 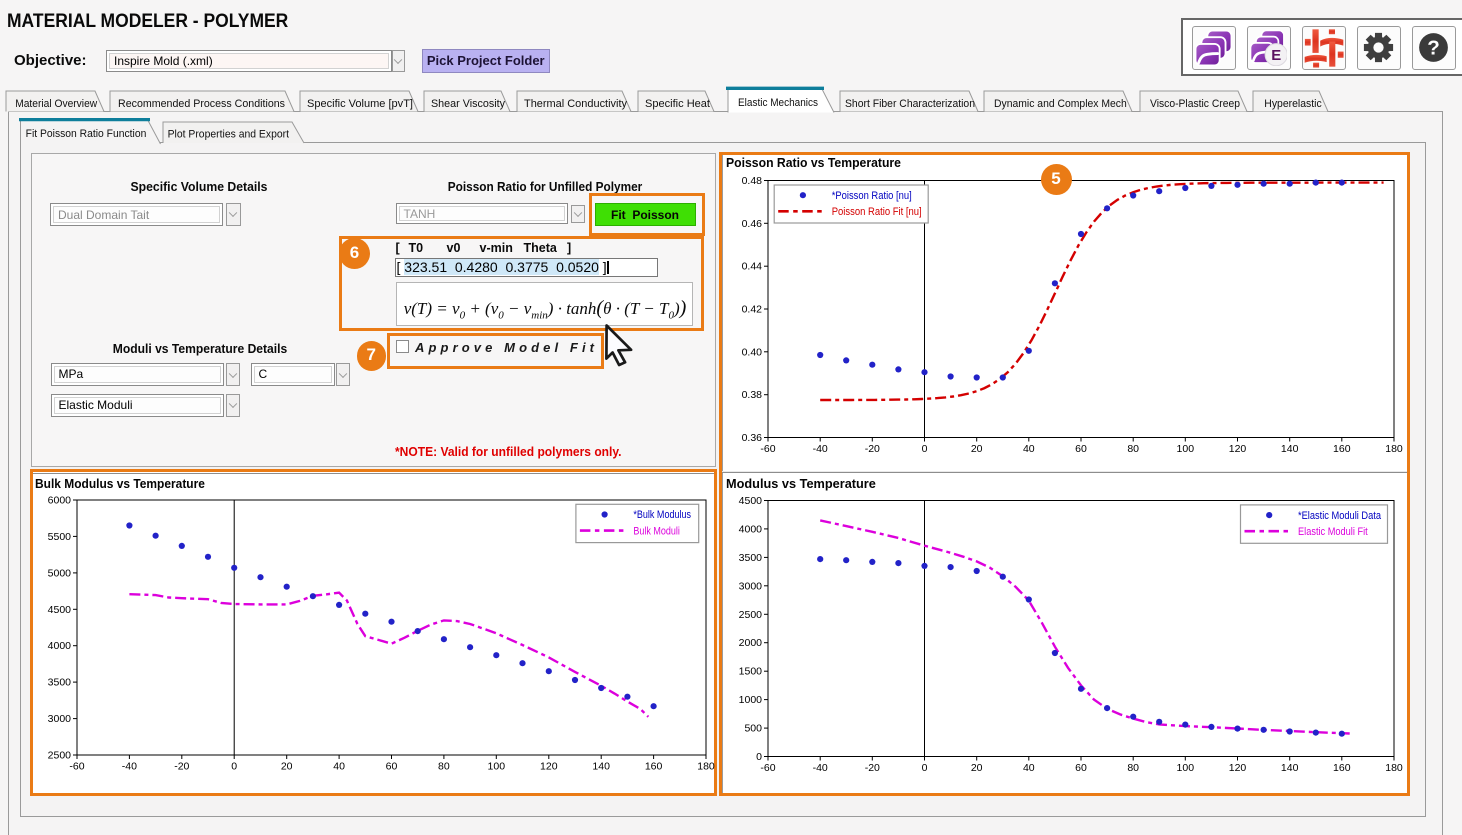 I want to click on svg-text: 0.48, so click(x=752, y=181).